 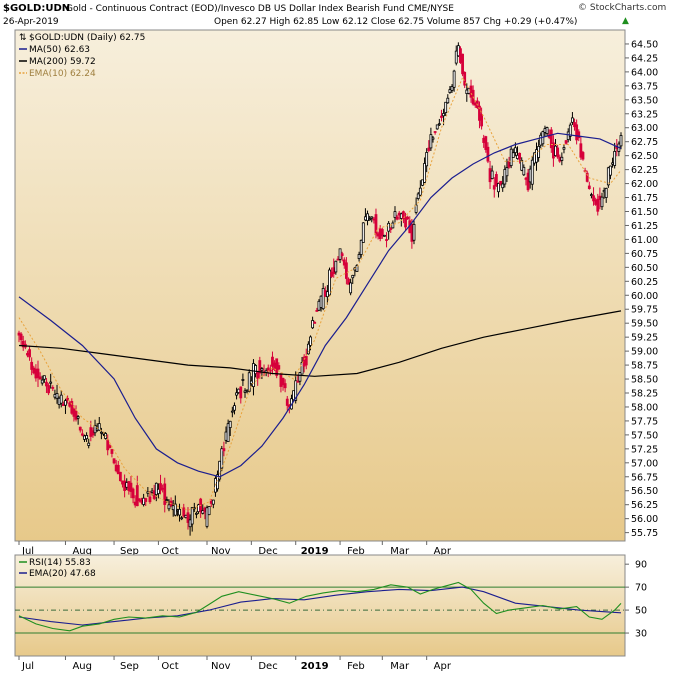 I want to click on y-tick-label: 62.25, so click(x=644, y=170).